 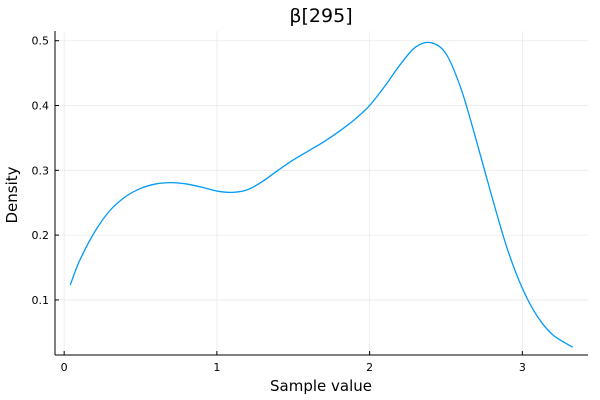 What do you see at coordinates (321, 386) in the screenshot?
I see `x-axis-label: Sample value` at bounding box center [321, 386].